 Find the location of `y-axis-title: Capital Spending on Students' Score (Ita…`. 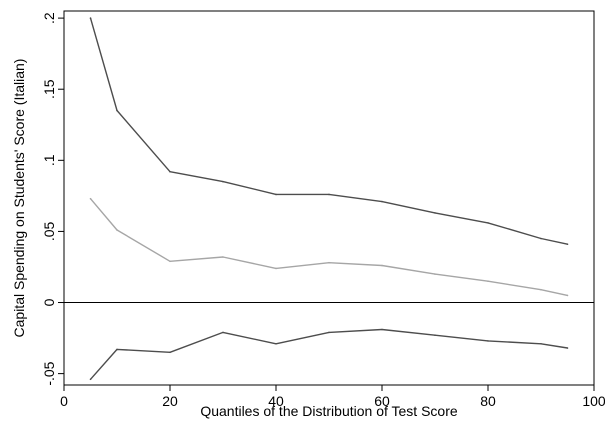

y-axis-title: Capital Spending on Students' Score (Ita… is located at coordinates (19, 198).